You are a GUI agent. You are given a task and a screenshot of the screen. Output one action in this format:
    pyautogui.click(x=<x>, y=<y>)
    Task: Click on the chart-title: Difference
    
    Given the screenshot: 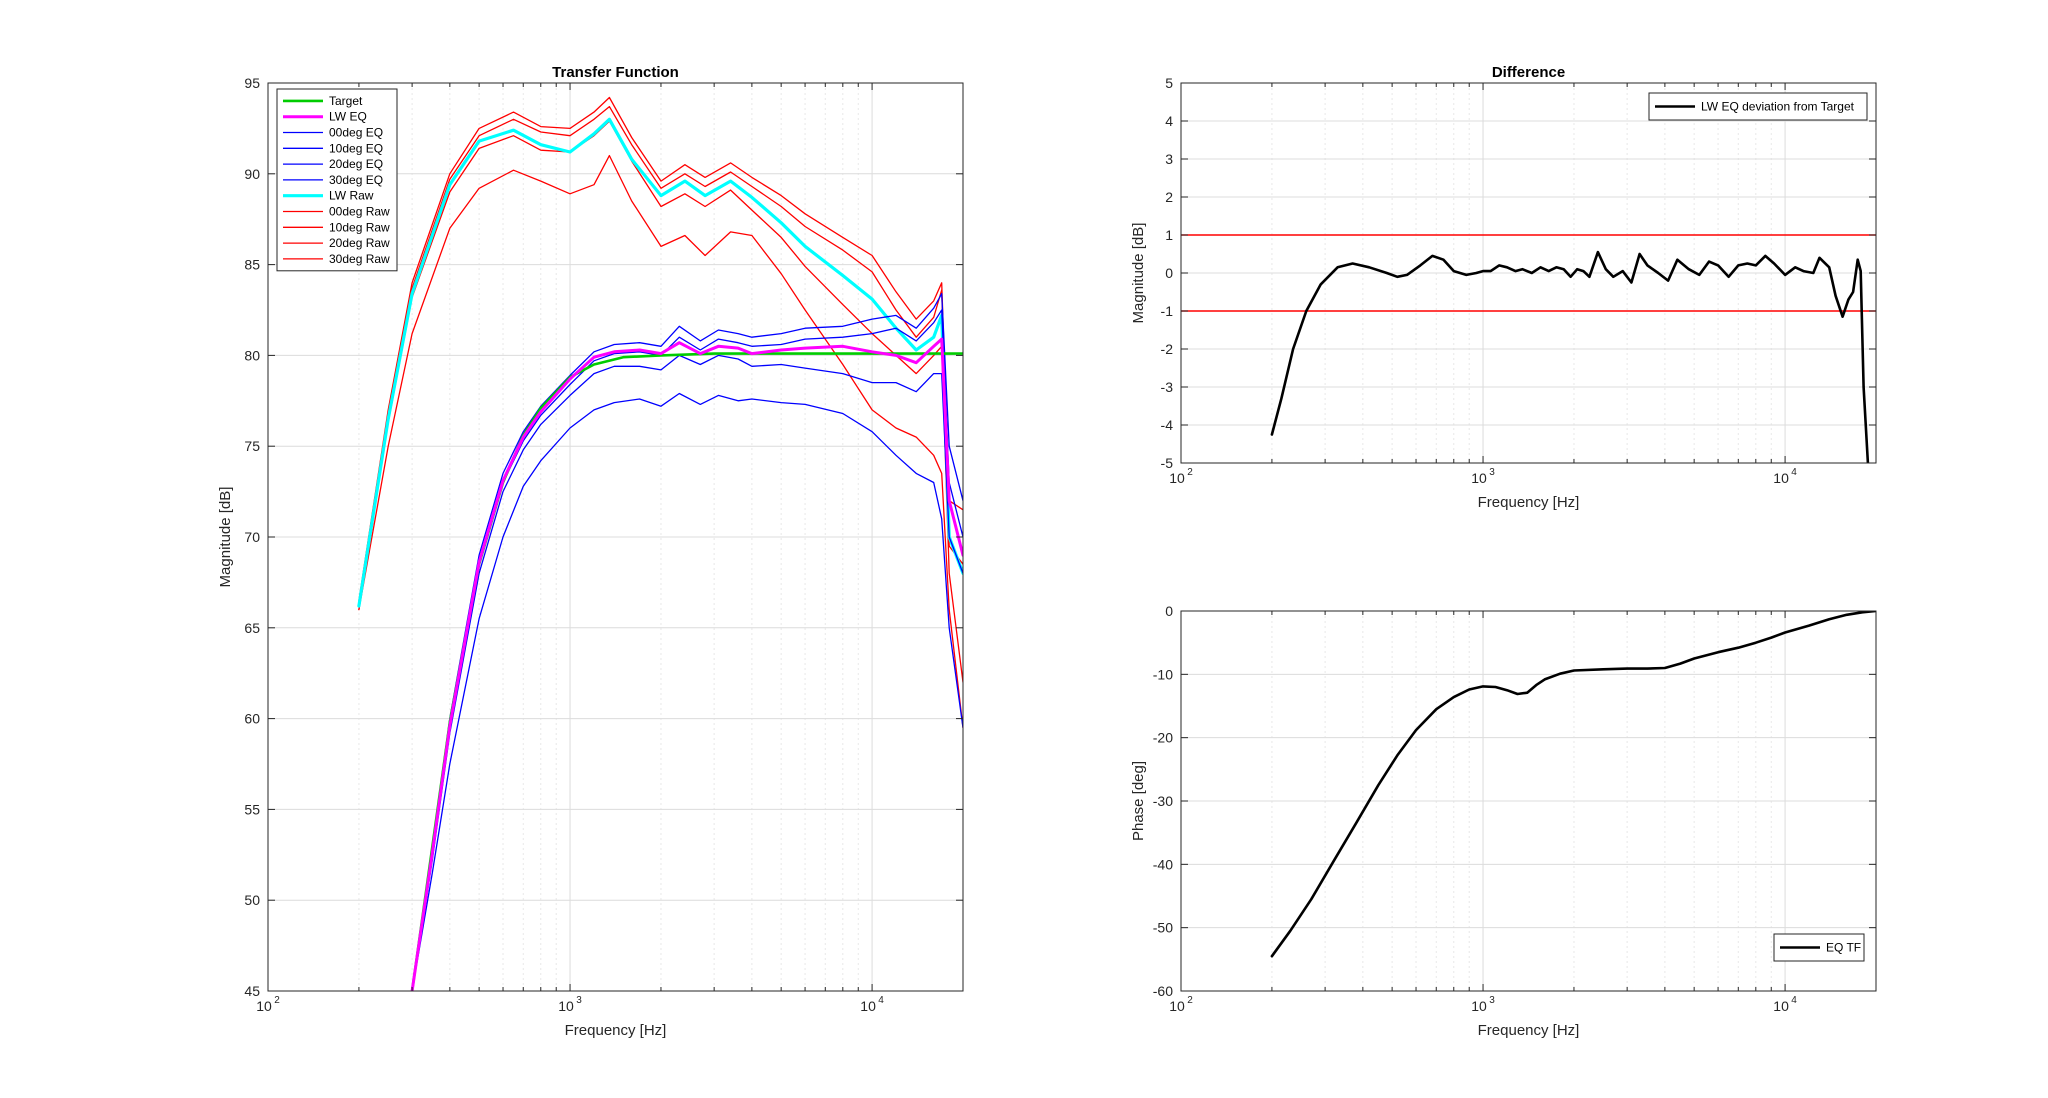 What is the action you would take?
    pyautogui.click(x=1528, y=72)
    